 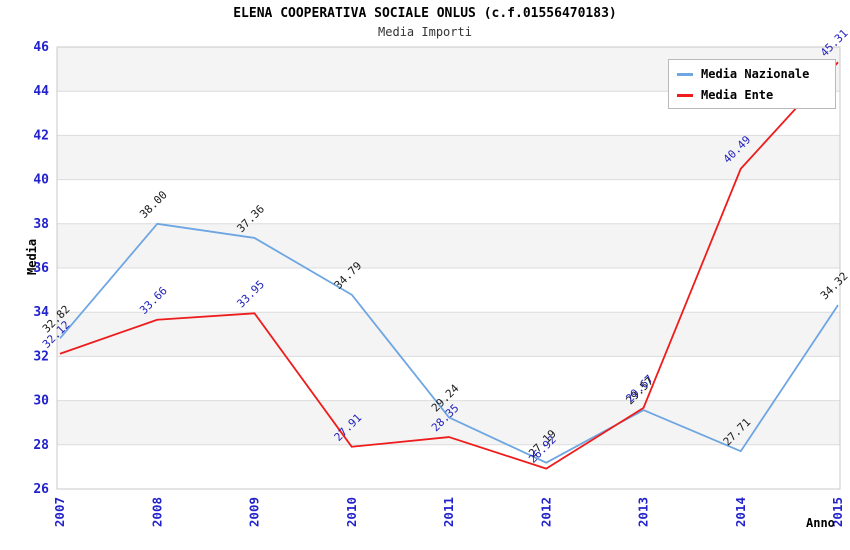 I want to click on x-tick-label: 2009, so click(x=254, y=512).